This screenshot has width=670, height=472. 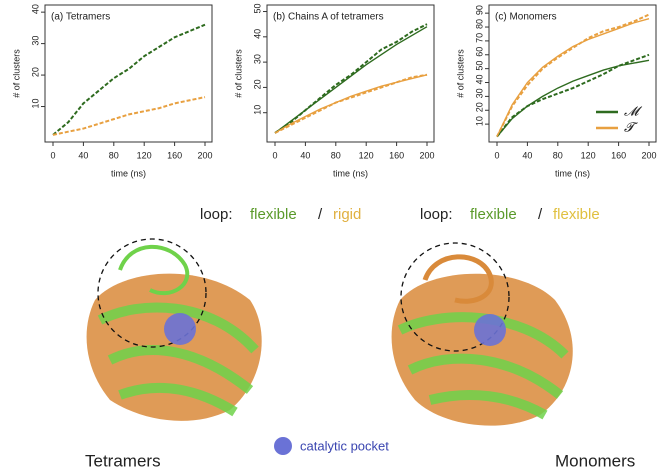 What do you see at coordinates (283, 446) in the screenshot?
I see `pocket-legend-marker` at bounding box center [283, 446].